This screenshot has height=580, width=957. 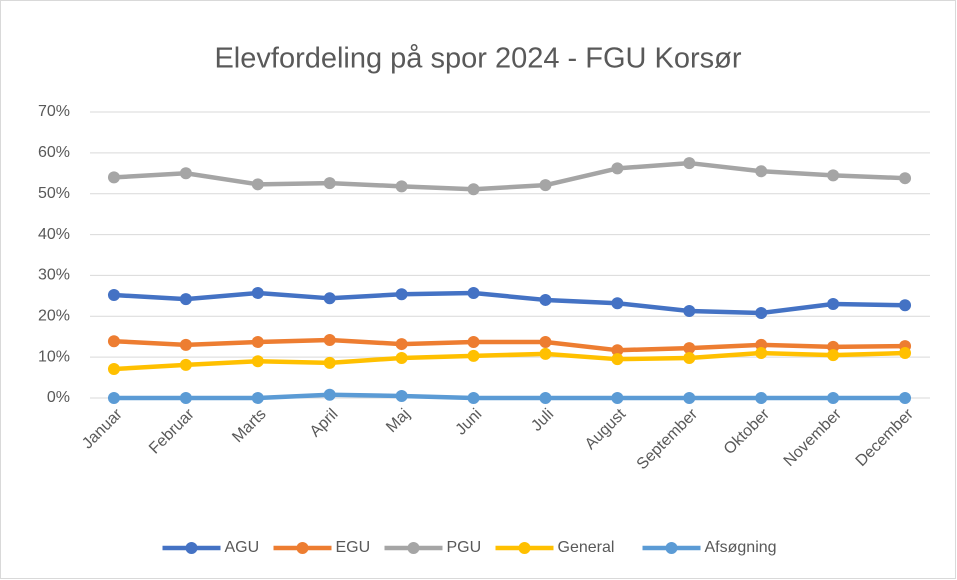 I want to click on y-tick-label: 10%, so click(x=54, y=356).